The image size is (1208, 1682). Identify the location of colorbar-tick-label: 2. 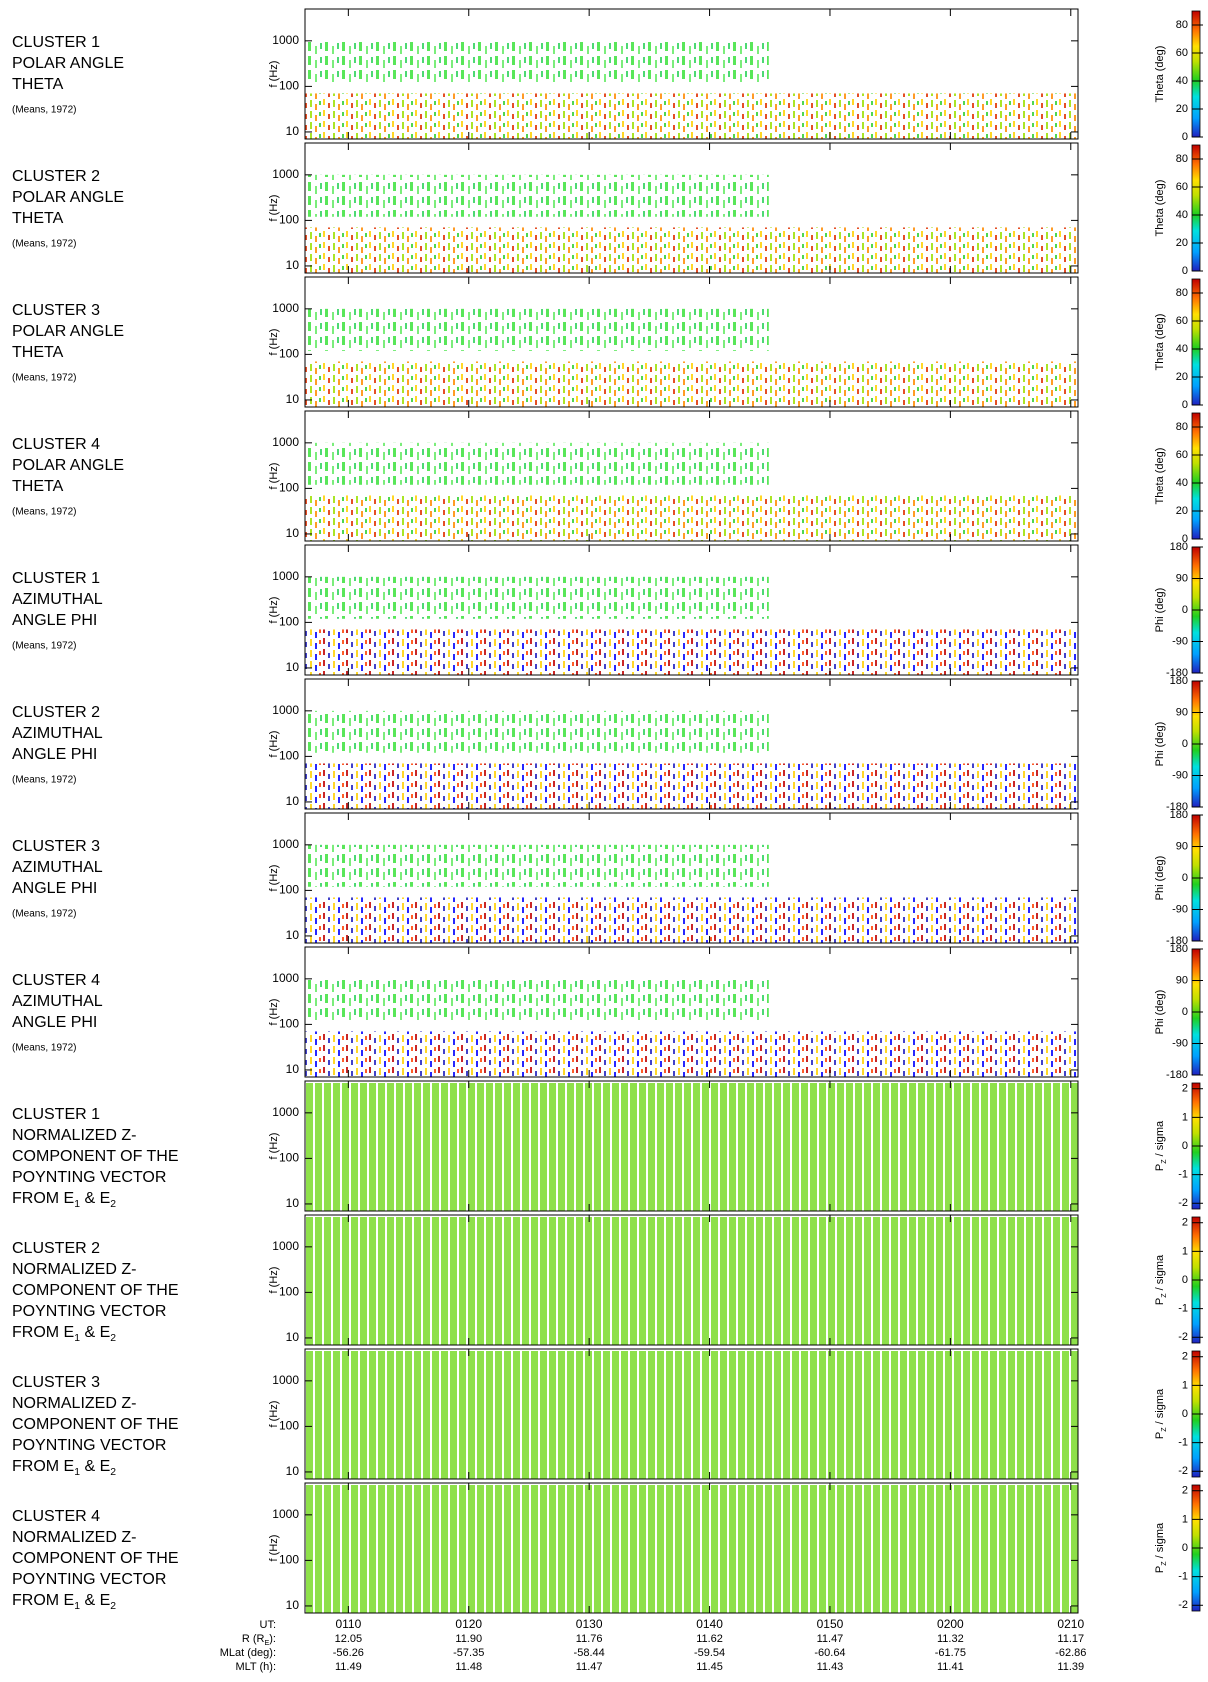
(1185, 1491).